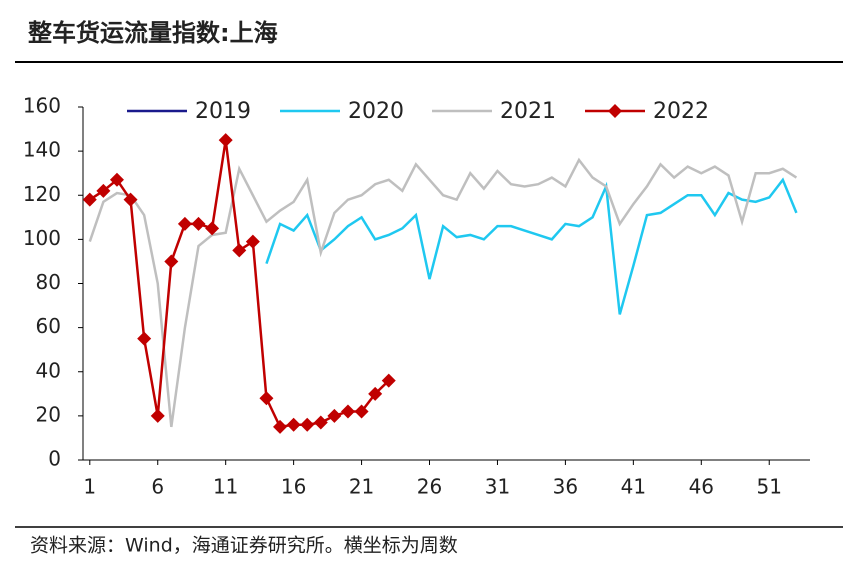 This screenshot has height=572, width=858. Describe the element at coordinates (153, 33) in the screenshot. I see `chart-title: 整车货运流量指数:上海` at that location.